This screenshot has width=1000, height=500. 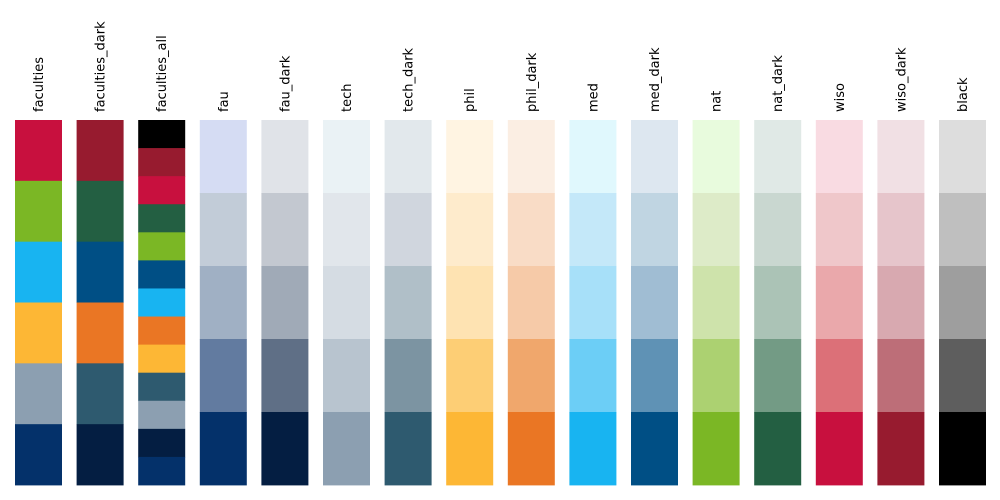 I want to click on palette-label: phil_dark, so click(x=532, y=82).